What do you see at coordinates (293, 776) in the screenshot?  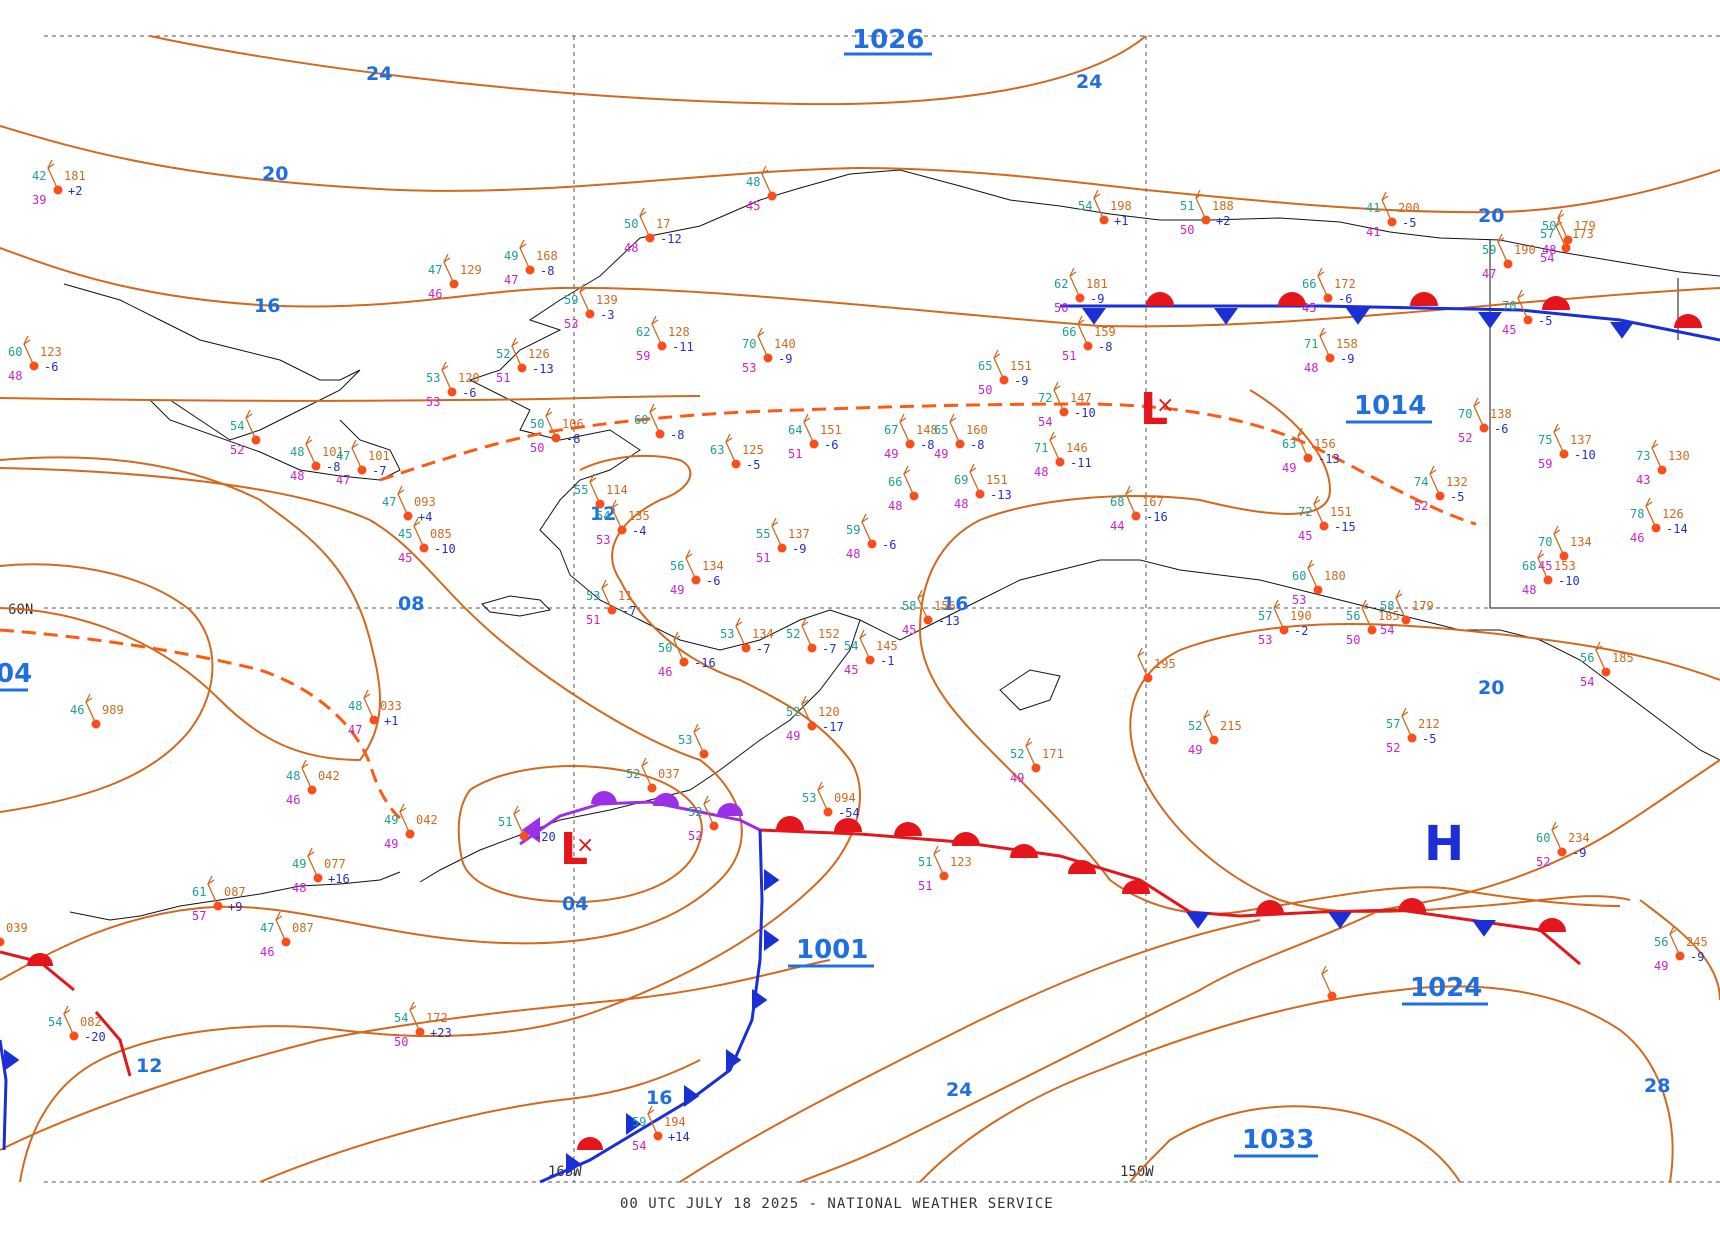 I see `station-temperature: 48` at bounding box center [293, 776].